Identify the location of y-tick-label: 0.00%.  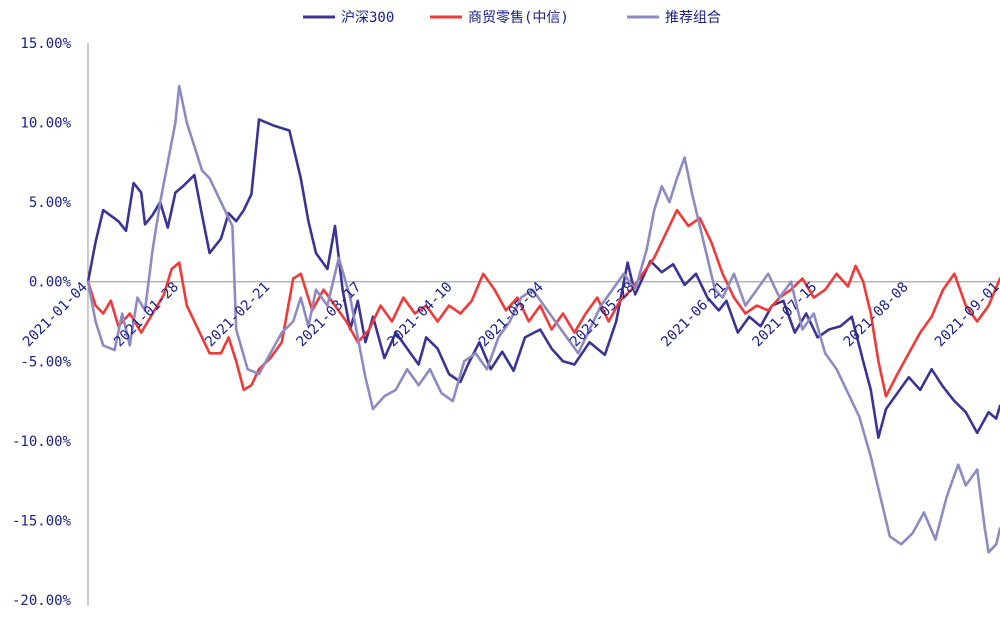
(50, 283).